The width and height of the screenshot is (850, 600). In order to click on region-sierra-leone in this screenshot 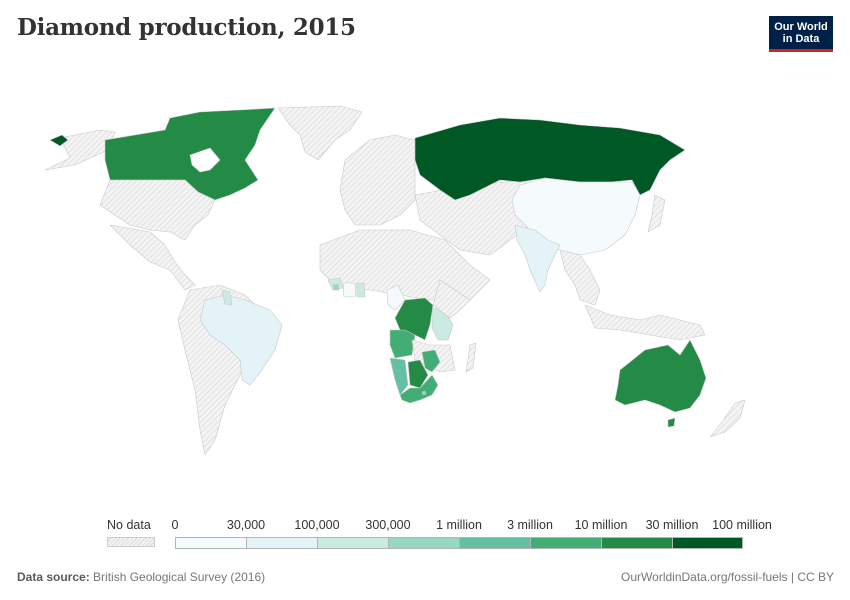, I will do `click(336, 287)`.